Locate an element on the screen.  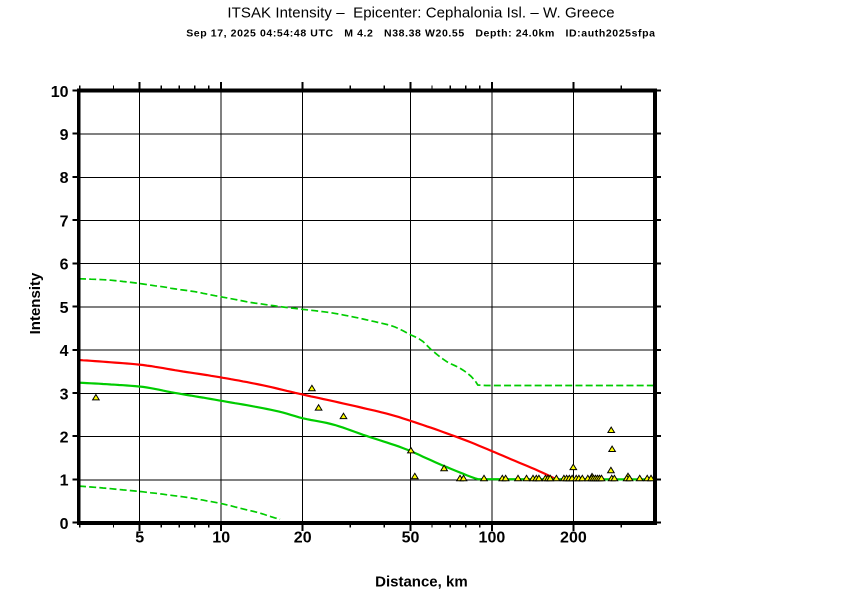
svg-text: 4 is located at coordinates (64, 351).